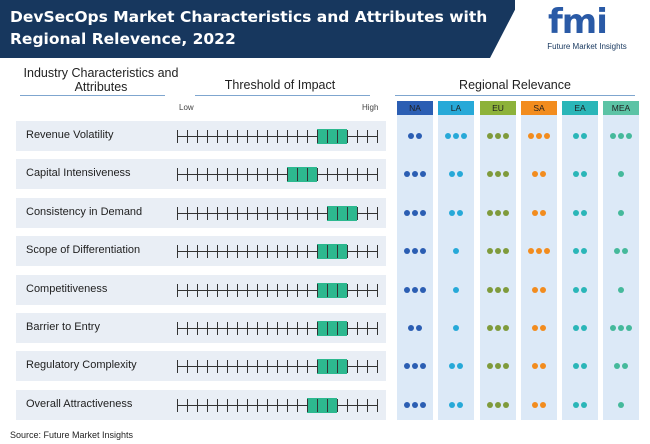  What do you see at coordinates (456, 108) in the screenshot?
I see `region-header-la: LA` at bounding box center [456, 108].